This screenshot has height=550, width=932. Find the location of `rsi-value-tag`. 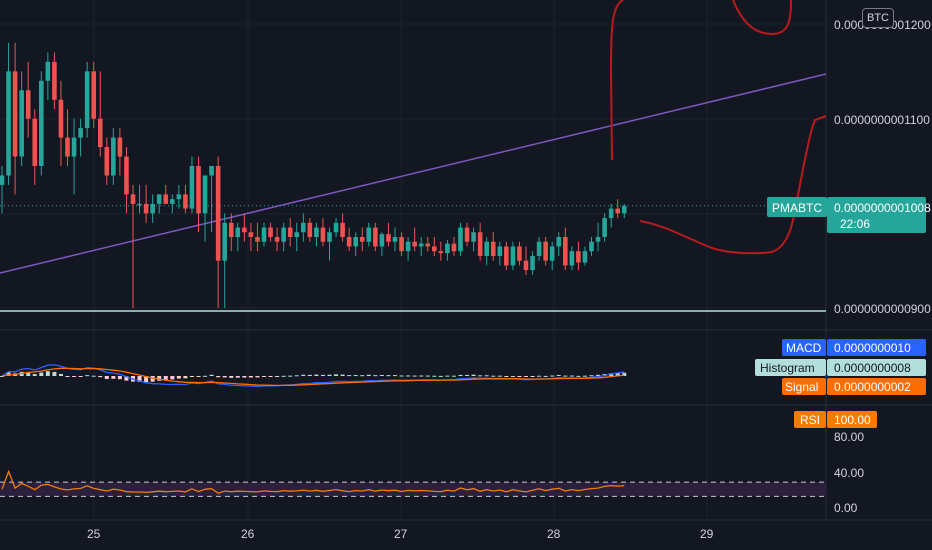

rsi-value-tag is located at coordinates (852, 419).